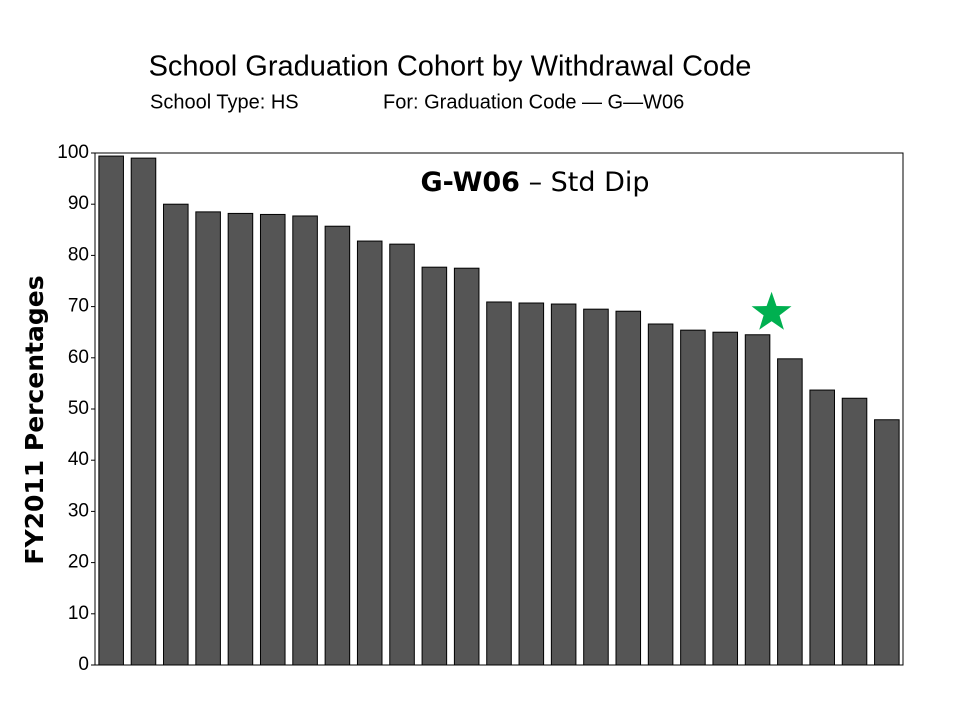 This screenshot has height=720, width=960. I want to click on chart-subtitle: For: Graduation Code — G—W06, so click(533, 102).